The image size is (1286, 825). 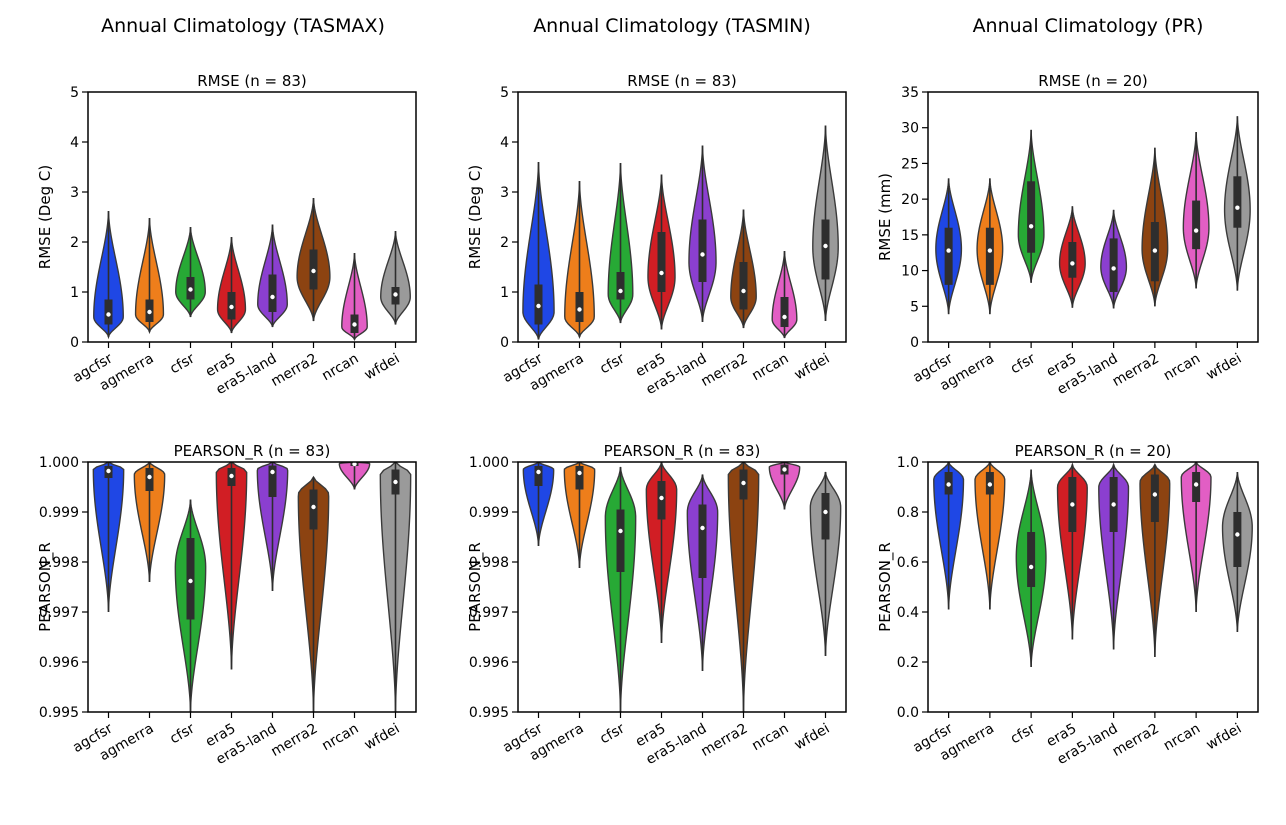 I want to click on chart1-ytick-label: 0, so click(x=504, y=343).